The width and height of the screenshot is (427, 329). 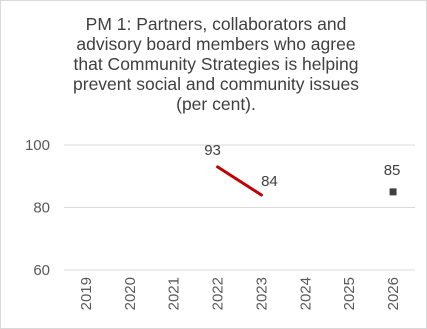 What do you see at coordinates (305, 293) in the screenshot?
I see `x-tick-label: 2024` at bounding box center [305, 293].